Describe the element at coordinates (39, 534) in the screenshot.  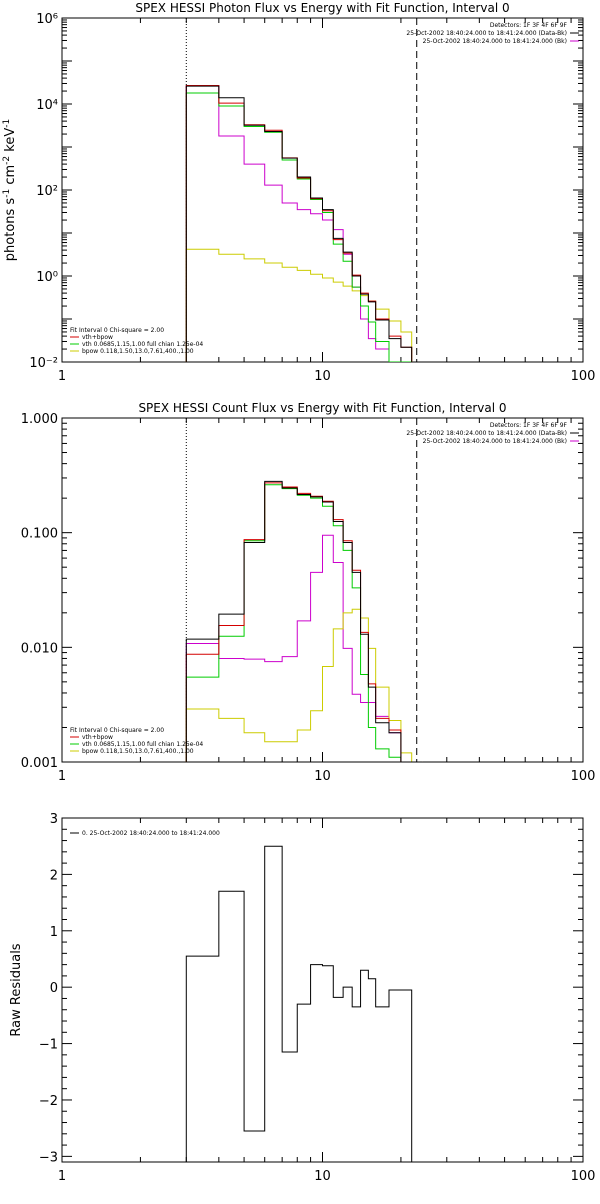
I see `y-tick-label: 0.100` at that location.